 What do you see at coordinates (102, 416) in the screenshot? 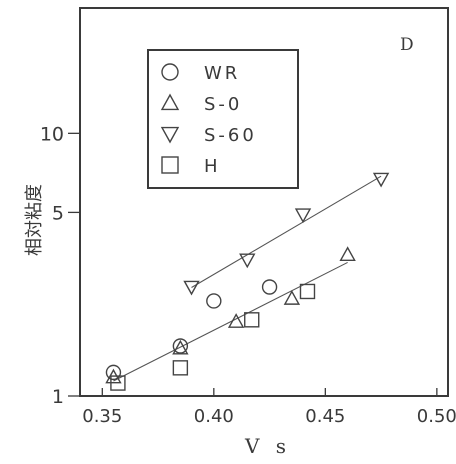
I see `x-tick-label: 0.35` at bounding box center [102, 416].